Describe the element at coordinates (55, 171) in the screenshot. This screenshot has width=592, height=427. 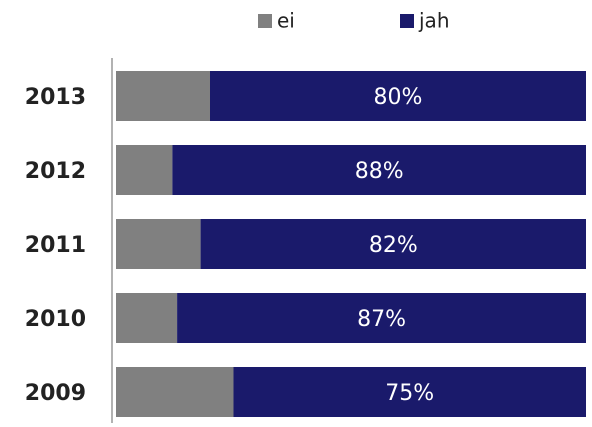
I see `y-tick-label: 2012` at that location.